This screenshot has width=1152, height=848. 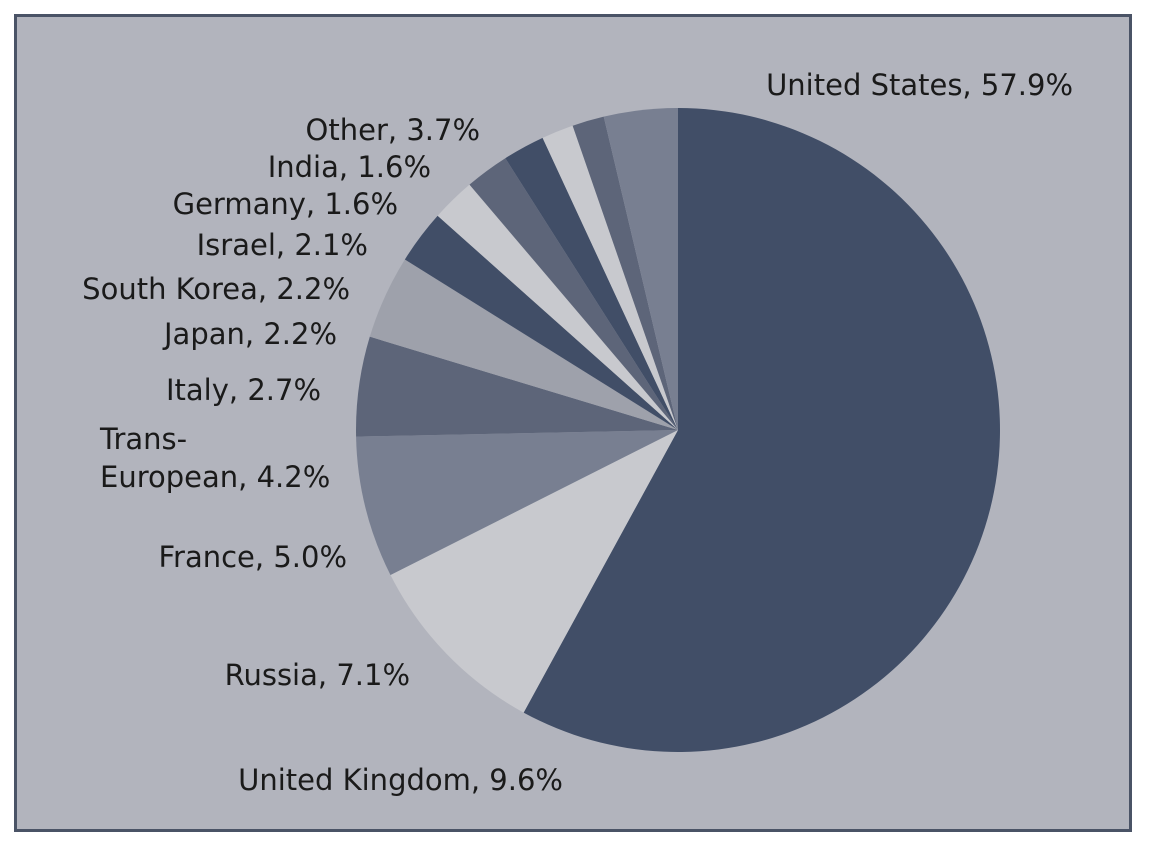 I want to click on label-united-kingdom: United Kingdom, 9.6%, so click(x=400, y=780).